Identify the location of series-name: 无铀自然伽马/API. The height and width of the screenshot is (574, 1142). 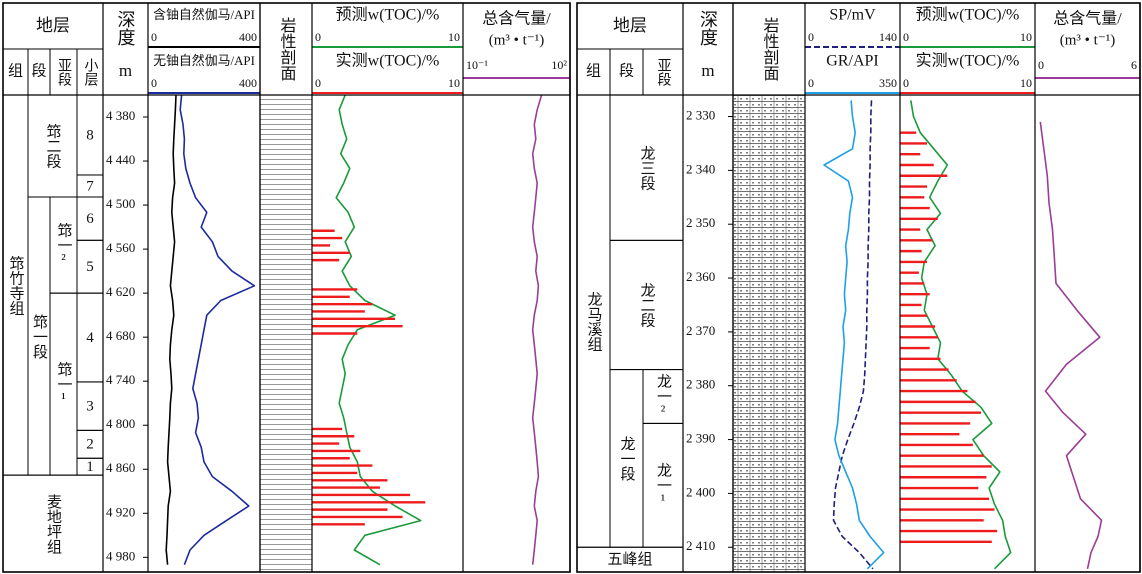
(204, 60).